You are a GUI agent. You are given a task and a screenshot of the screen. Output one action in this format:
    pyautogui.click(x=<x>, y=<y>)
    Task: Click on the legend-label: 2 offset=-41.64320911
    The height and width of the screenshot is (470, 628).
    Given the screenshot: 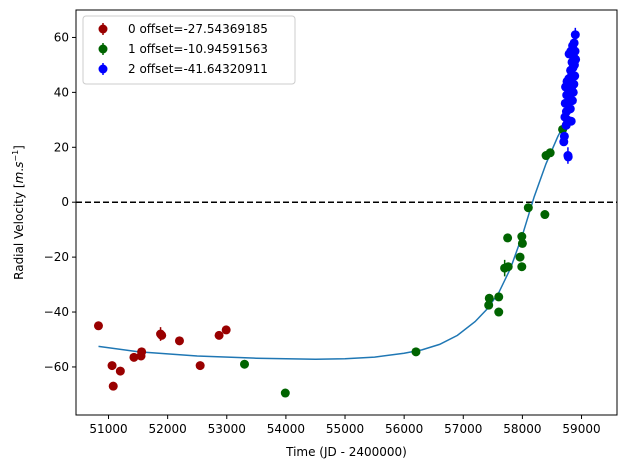 What is the action you would take?
    pyautogui.click(x=198, y=69)
    